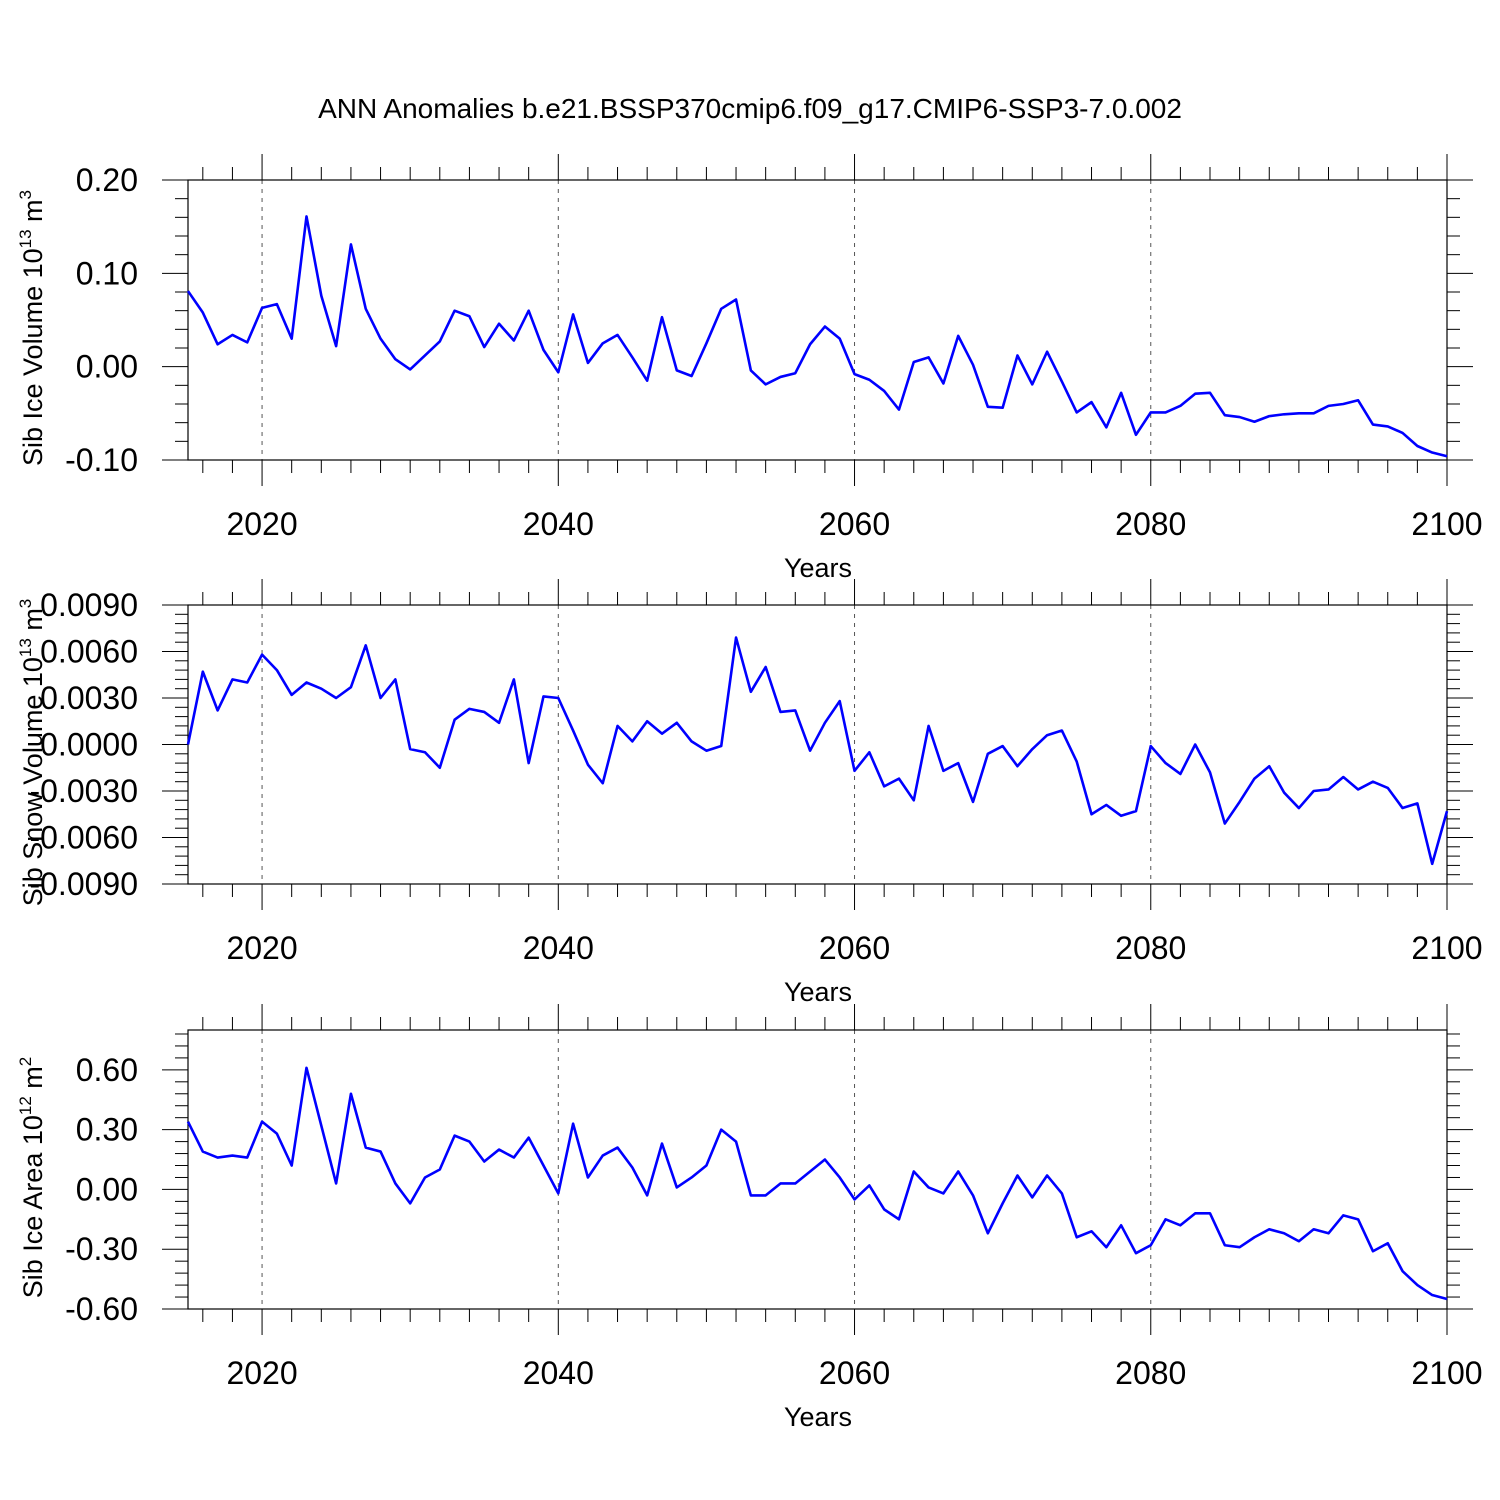 This screenshot has width=1500, height=1500. What do you see at coordinates (89, 605) in the screenshot?
I see `y-tick-label: 0.0090` at bounding box center [89, 605].